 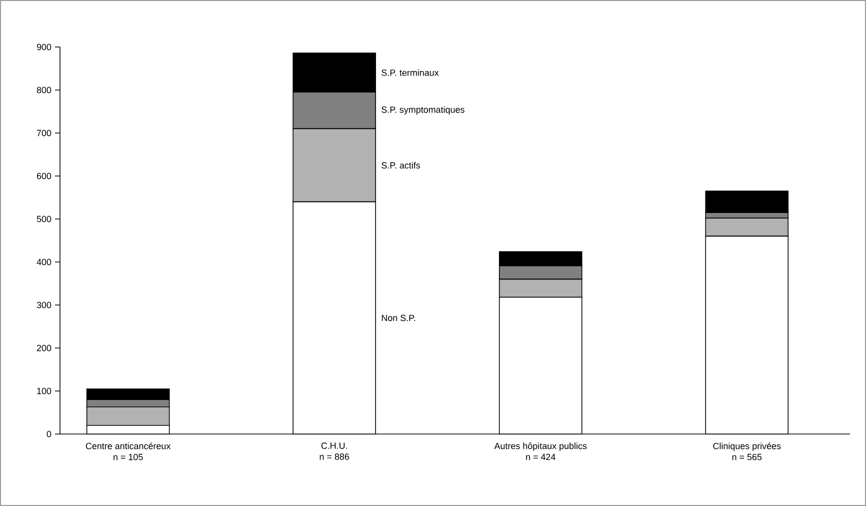 What do you see at coordinates (541, 457) in the screenshot?
I see `total-label: n = 424` at bounding box center [541, 457].